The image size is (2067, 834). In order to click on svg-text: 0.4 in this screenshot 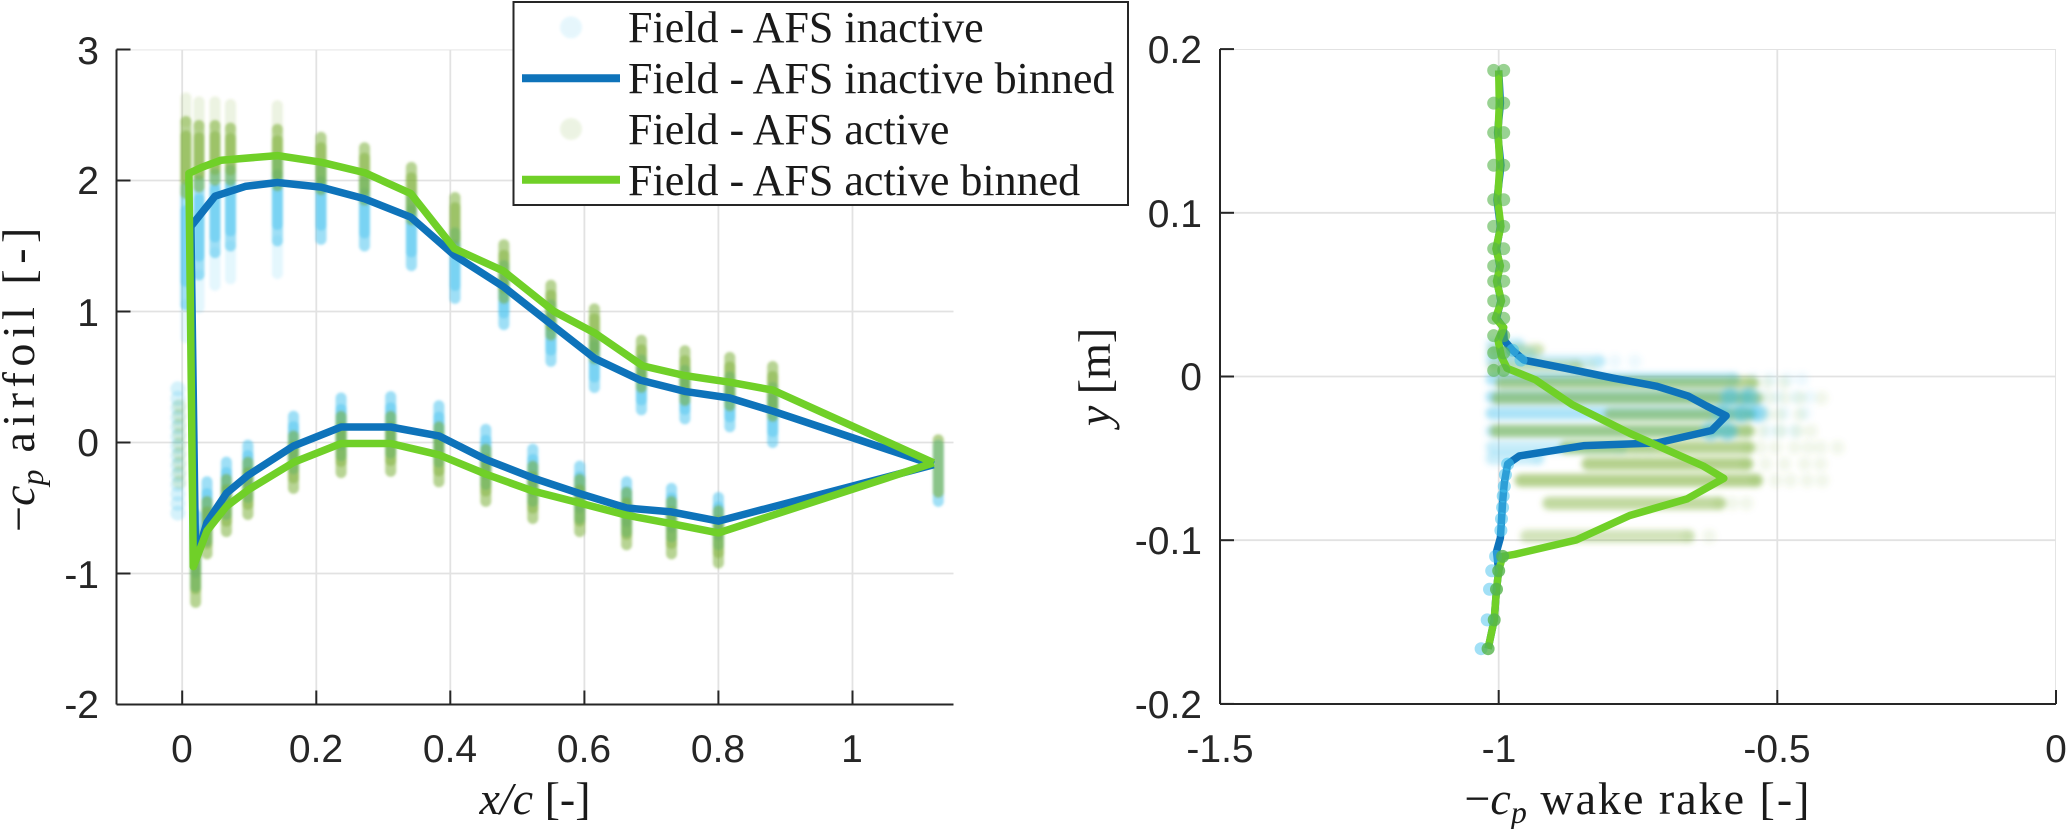, I will do `click(450, 749)`.